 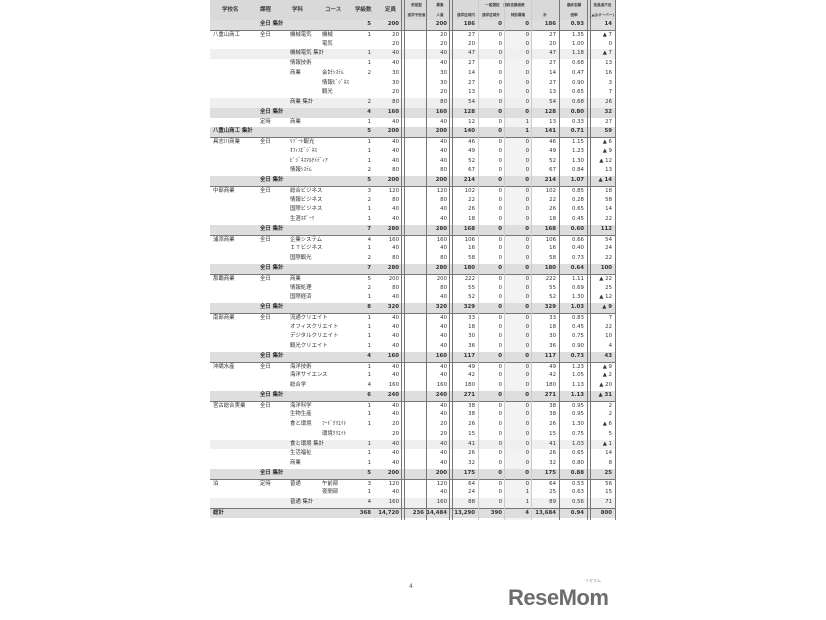 I want to click on cell-inside: 15, so click(x=471, y=433).